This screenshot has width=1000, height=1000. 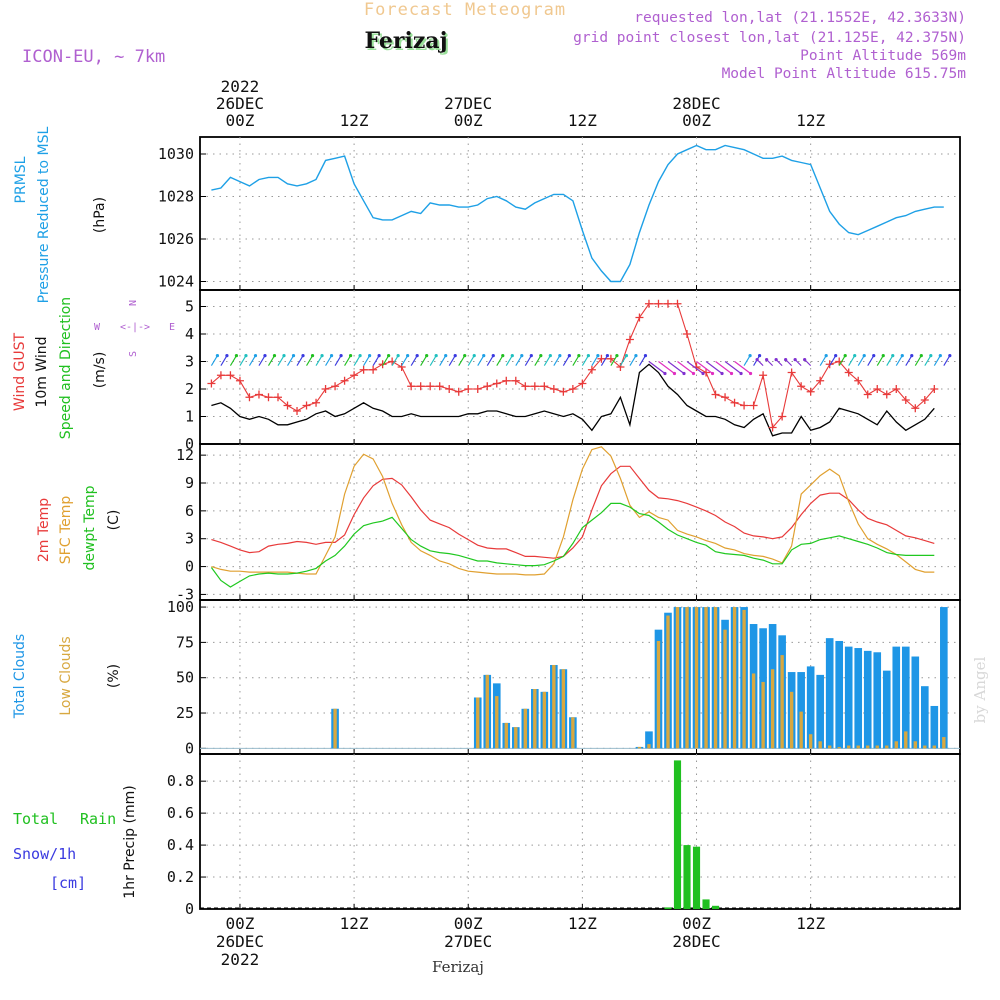 What do you see at coordinates (572, 545) in the screenshot?
I see `dewpt-line` at bounding box center [572, 545].